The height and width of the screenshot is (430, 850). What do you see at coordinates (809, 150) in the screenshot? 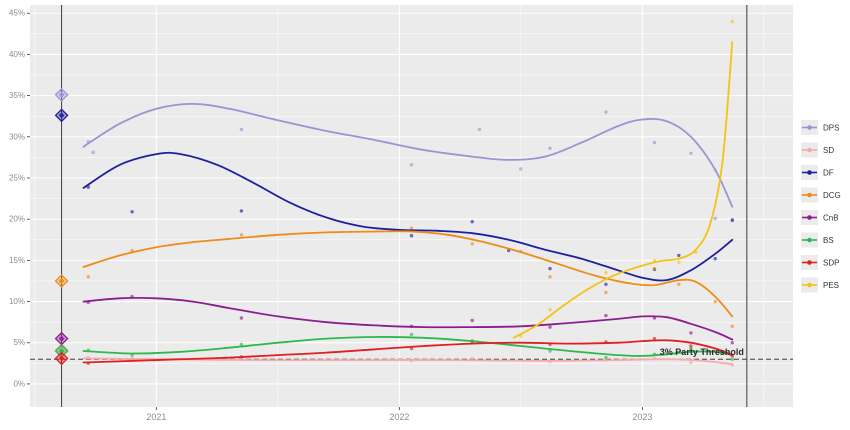
I see `legend-key-point-SD` at bounding box center [809, 150].